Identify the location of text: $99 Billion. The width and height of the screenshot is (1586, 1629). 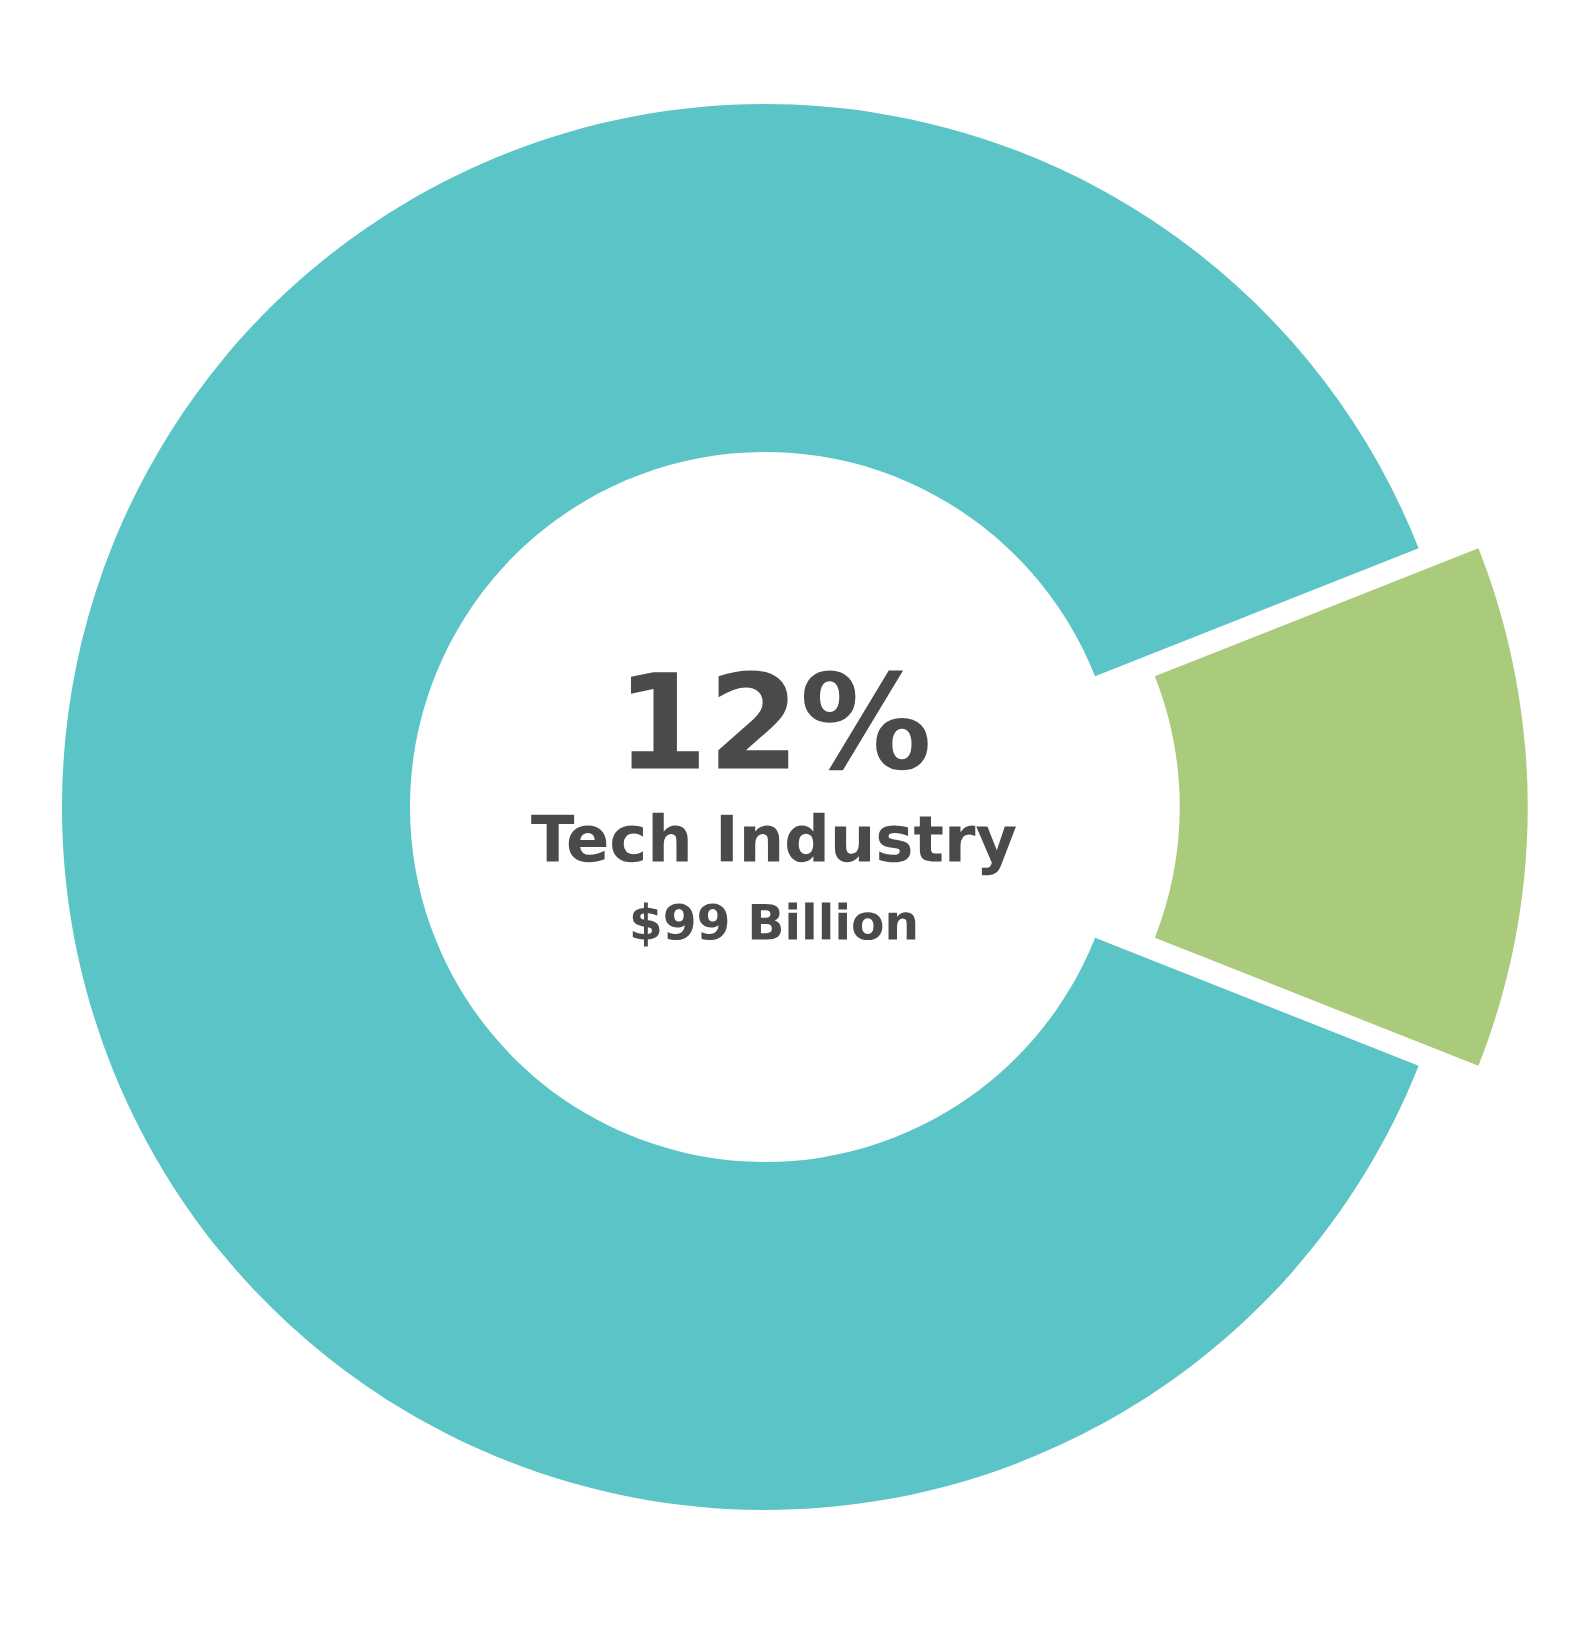
(774, 924).